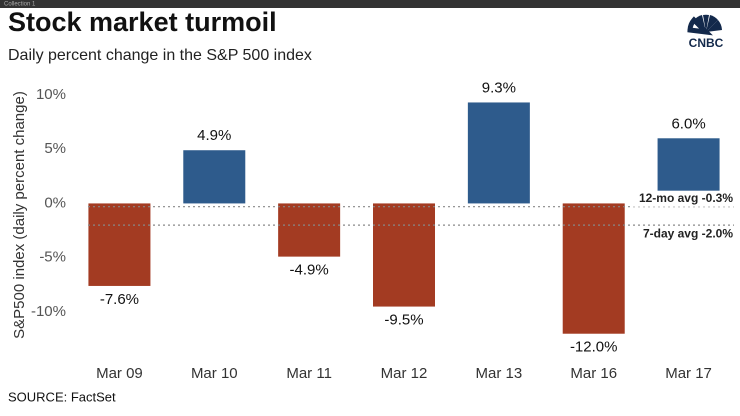 This screenshot has height=416, width=740. What do you see at coordinates (705, 32) in the screenshot?
I see `logo: CNBC` at bounding box center [705, 32].